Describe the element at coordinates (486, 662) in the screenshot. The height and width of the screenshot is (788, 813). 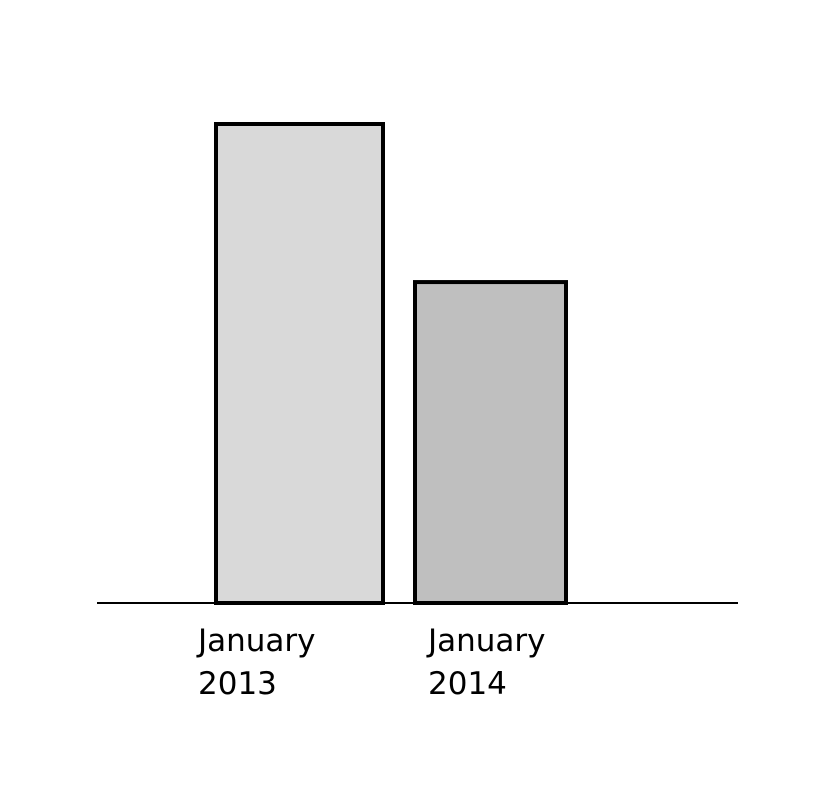
I see `x-tick-label-1: January 2014` at that location.